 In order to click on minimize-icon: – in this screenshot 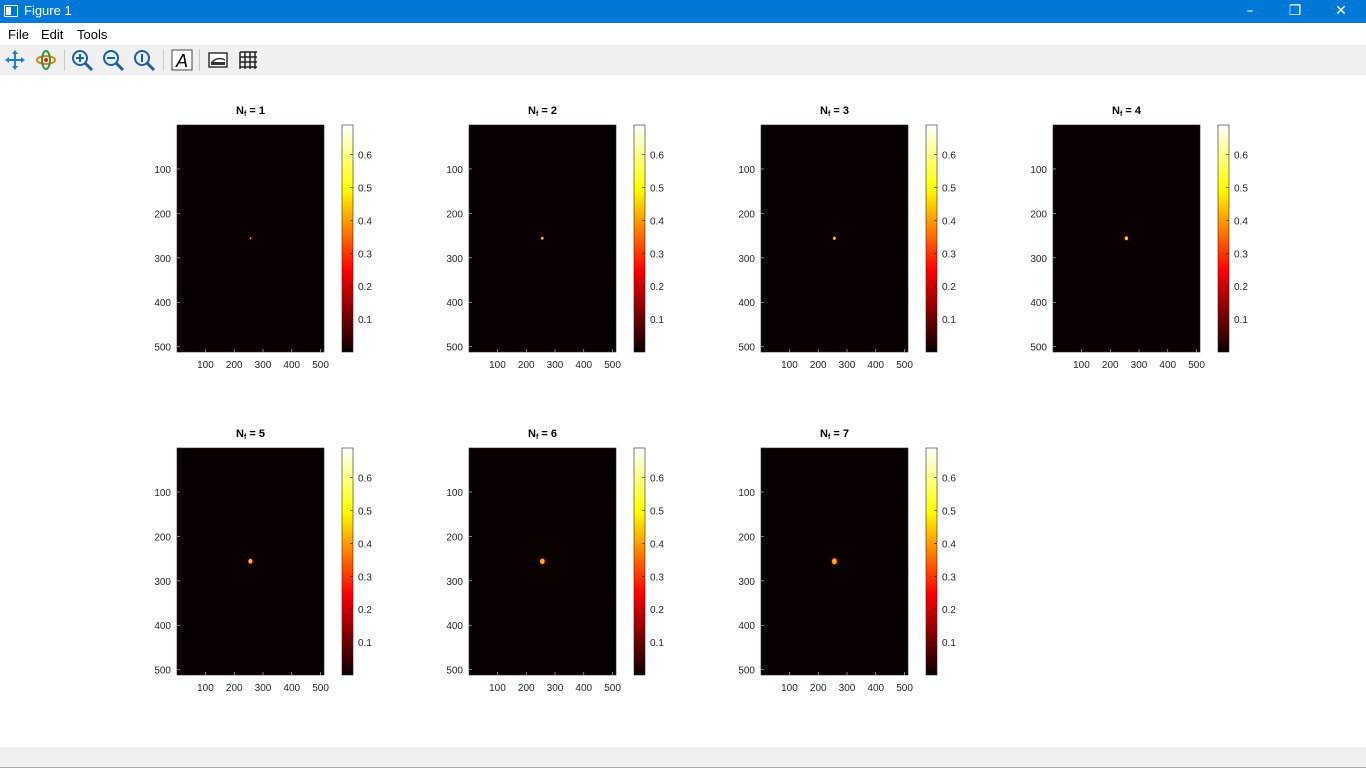, I will do `click(1250, 11)`.